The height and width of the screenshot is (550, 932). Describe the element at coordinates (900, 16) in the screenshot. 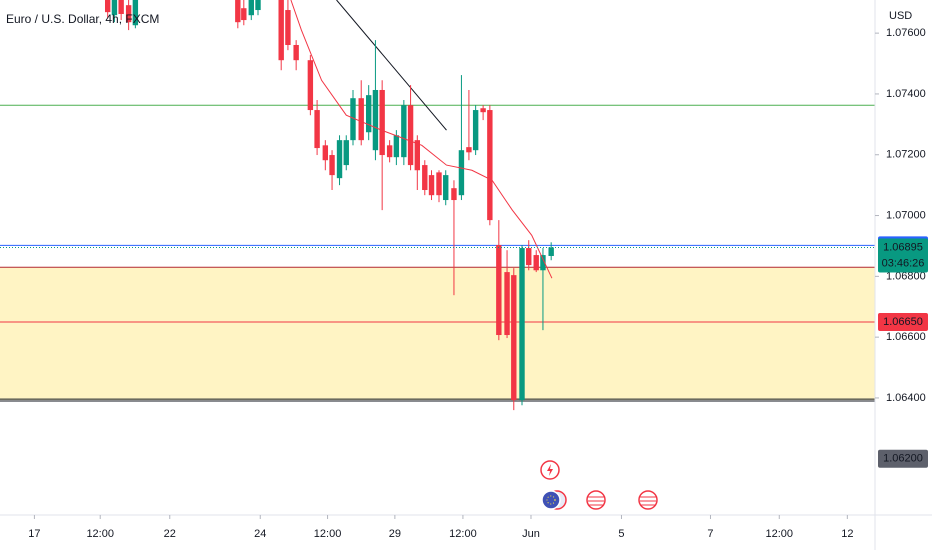

I see `currency: USD` at that location.